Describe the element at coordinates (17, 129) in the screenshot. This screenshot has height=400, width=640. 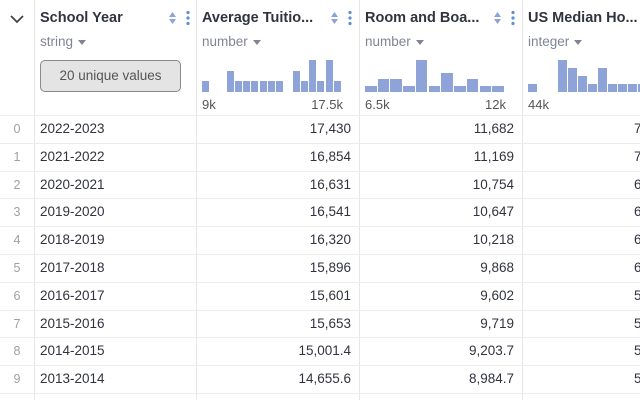
I see `row-index: 0` at that location.